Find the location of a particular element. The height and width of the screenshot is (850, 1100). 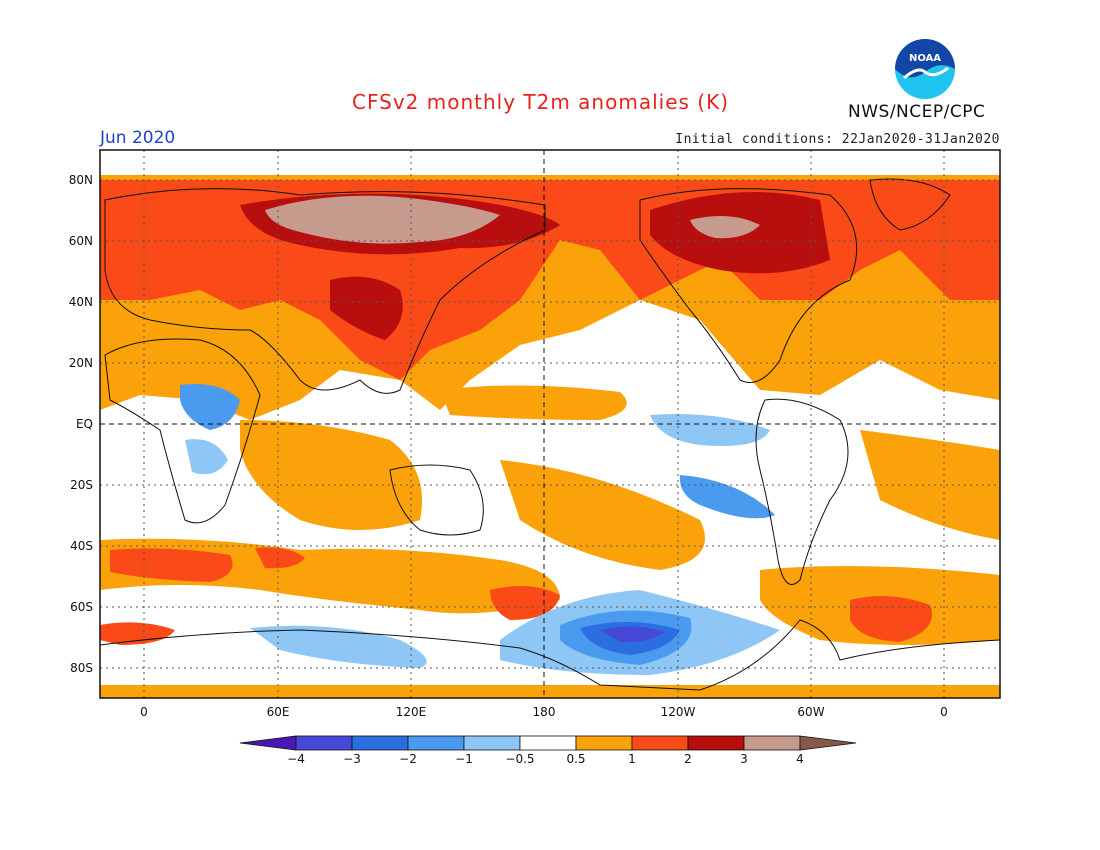

africa-outline is located at coordinates (182, 431).